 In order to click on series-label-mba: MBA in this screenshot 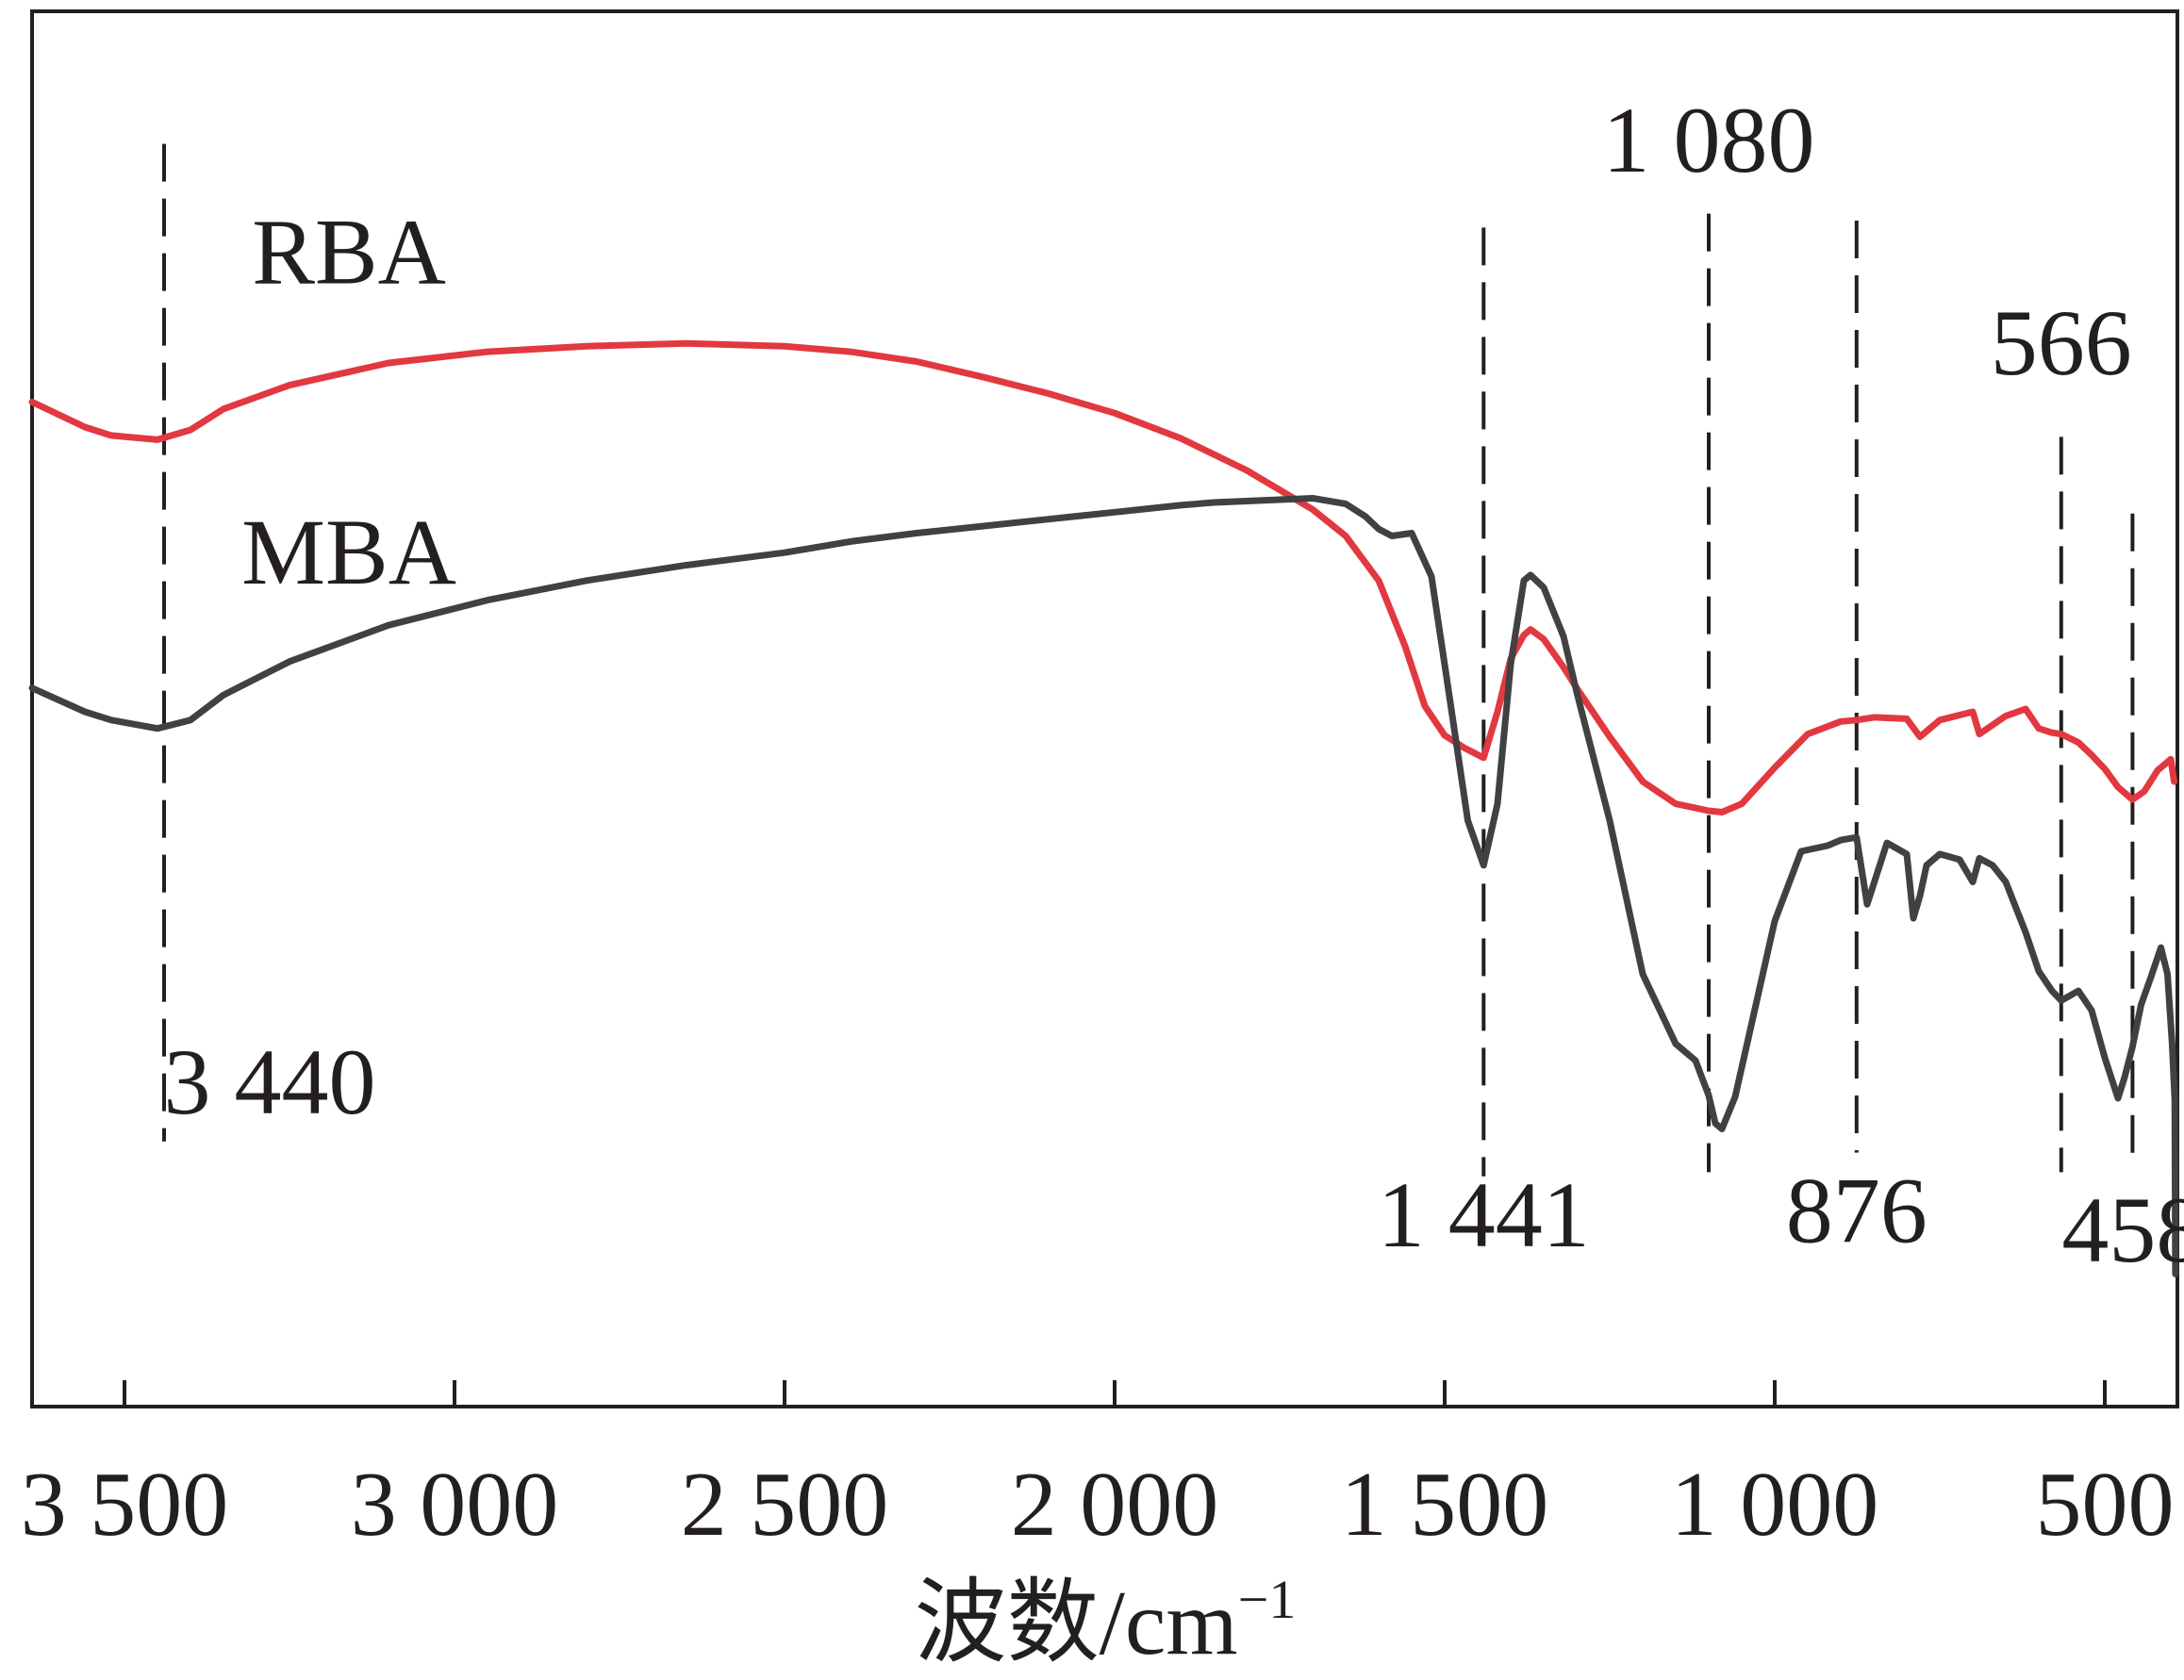, I will do `click(348, 552)`.